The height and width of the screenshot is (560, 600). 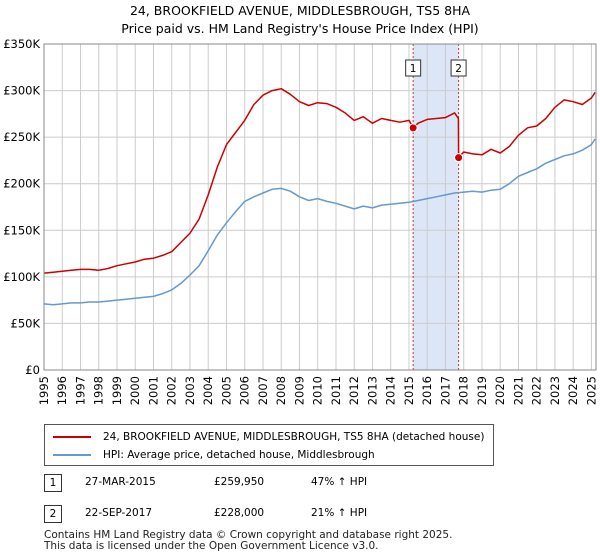 What do you see at coordinates (21, 137) in the screenshot?
I see `y-tick-label: £250K` at bounding box center [21, 137].